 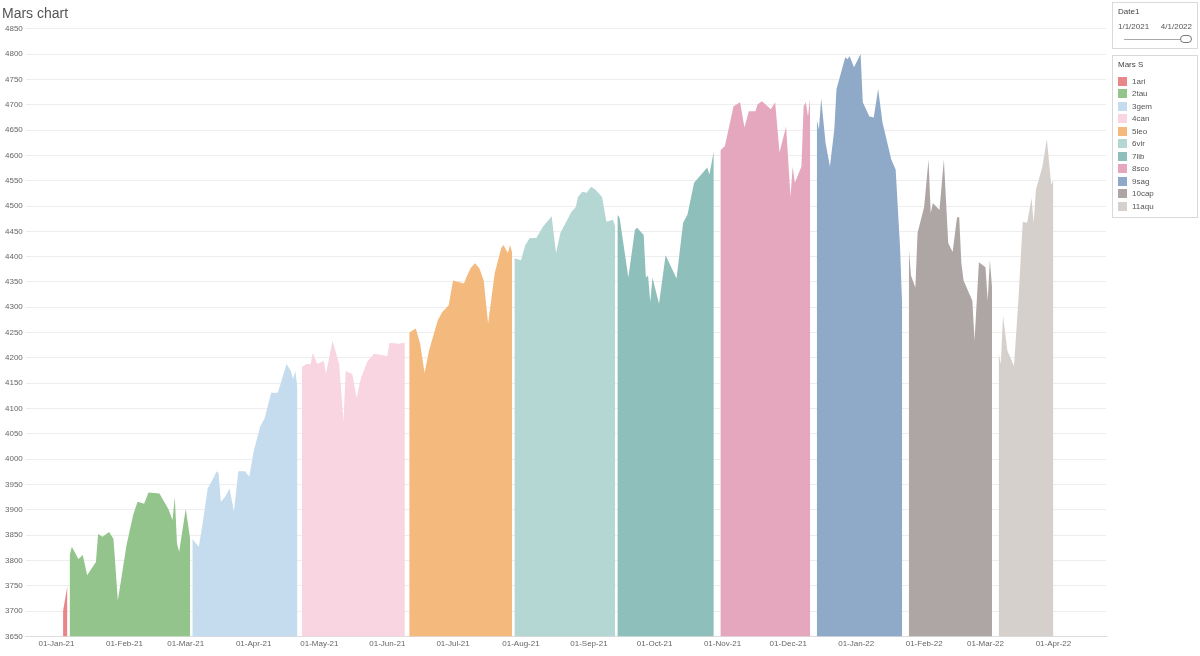 What do you see at coordinates (14, 535) in the screenshot?
I see `y-tick-label: 3850` at bounding box center [14, 535].